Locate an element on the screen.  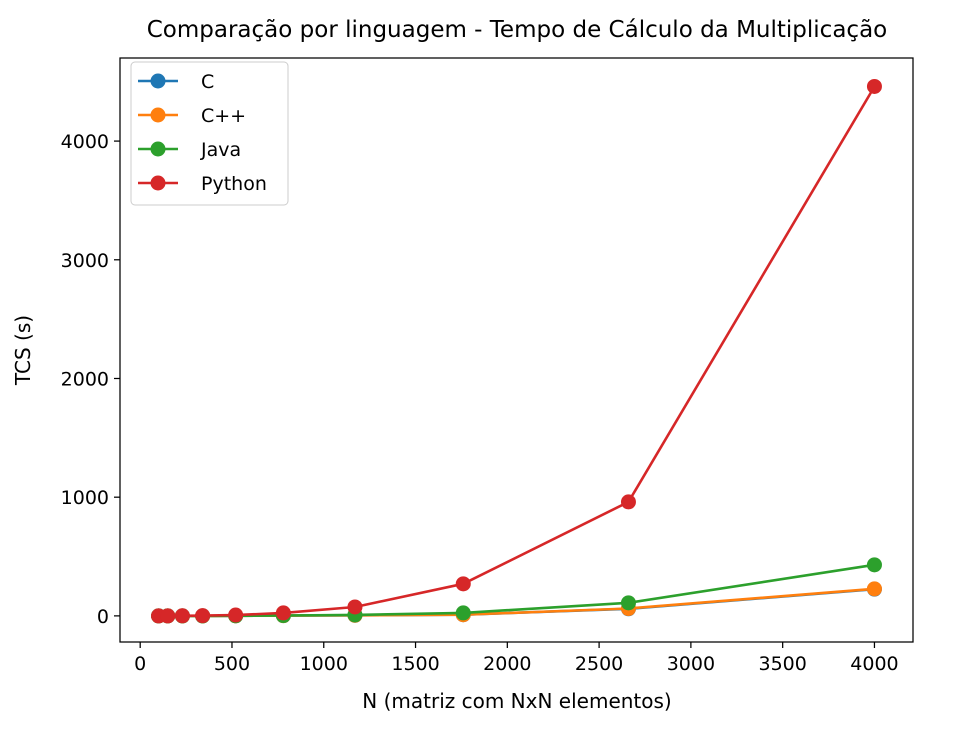
legend-box is located at coordinates (209, 133).